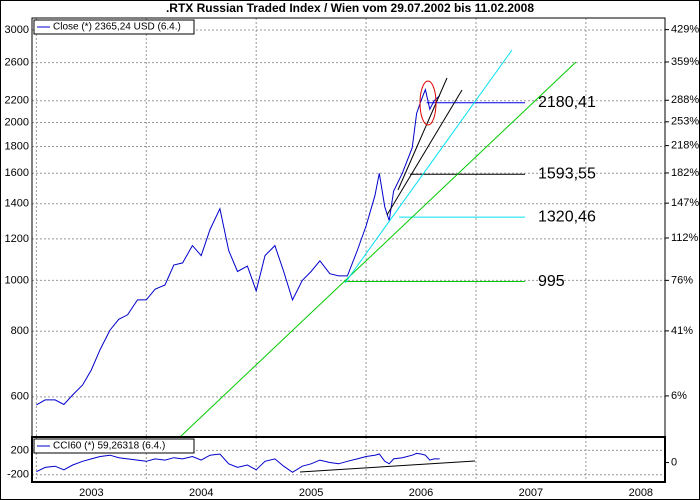  Describe the element at coordinates (685, 30) in the screenshot. I see `y2-tick-label: 429%` at that location.